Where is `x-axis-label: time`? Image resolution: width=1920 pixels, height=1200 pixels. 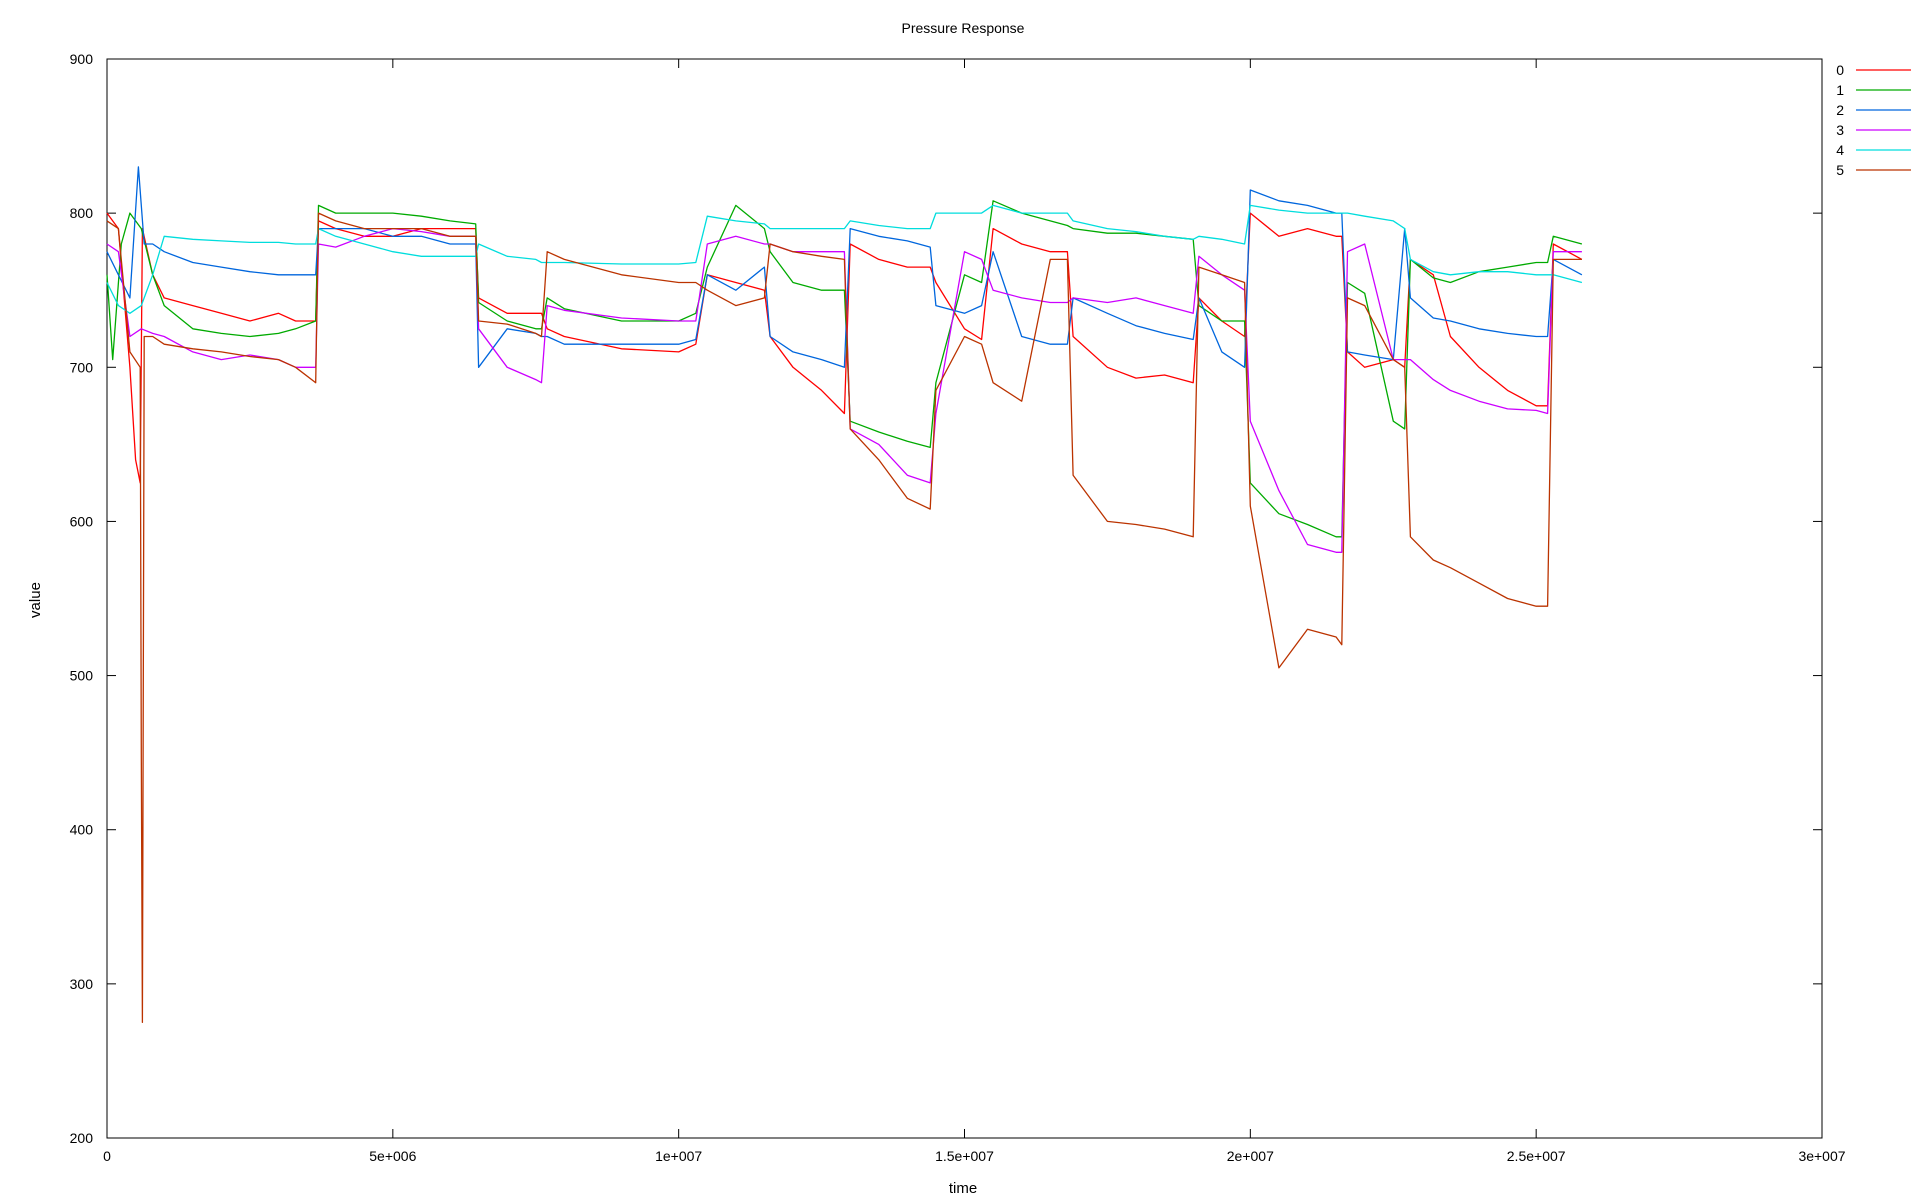
x-axis-label: time is located at coordinates (963, 1188).